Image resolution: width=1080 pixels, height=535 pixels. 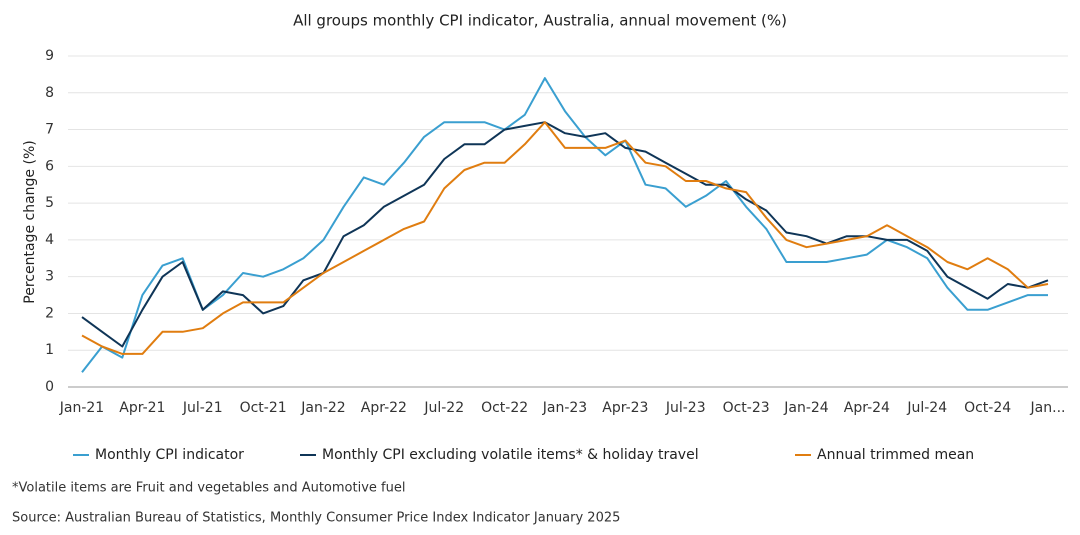 What do you see at coordinates (504, 408) in the screenshot?
I see `x-tick-label: Oct-22` at bounding box center [504, 408].